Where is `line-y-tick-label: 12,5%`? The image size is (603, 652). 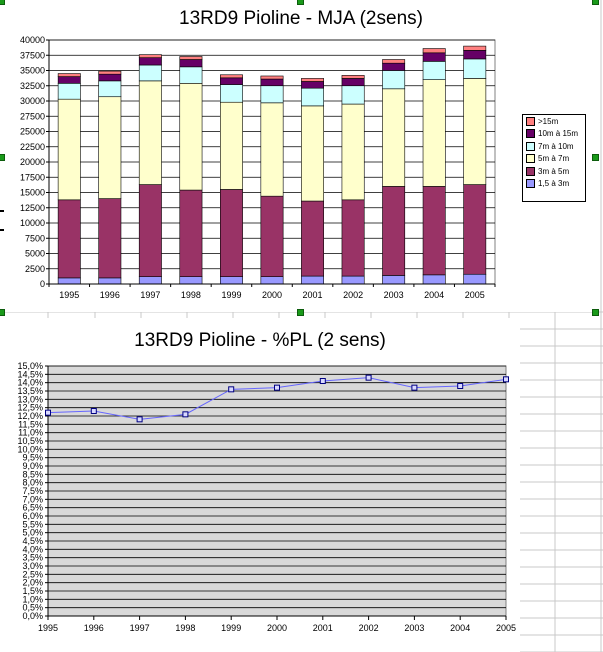
line-y-tick-label: 12,5% is located at coordinates (30, 408).